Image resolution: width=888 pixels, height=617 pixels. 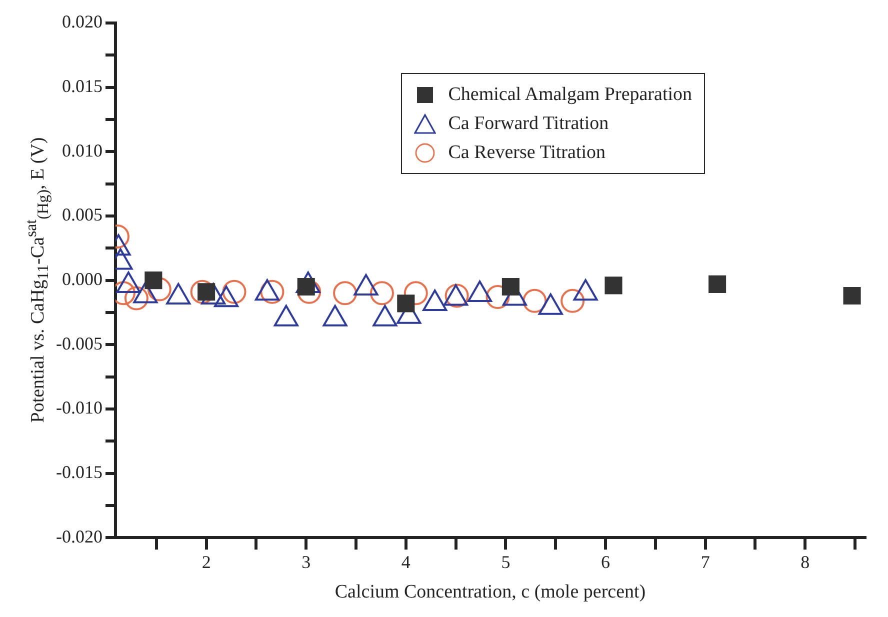 What do you see at coordinates (82, 86) in the screenshot?
I see `y-tick-label: 0.015` at bounding box center [82, 86].